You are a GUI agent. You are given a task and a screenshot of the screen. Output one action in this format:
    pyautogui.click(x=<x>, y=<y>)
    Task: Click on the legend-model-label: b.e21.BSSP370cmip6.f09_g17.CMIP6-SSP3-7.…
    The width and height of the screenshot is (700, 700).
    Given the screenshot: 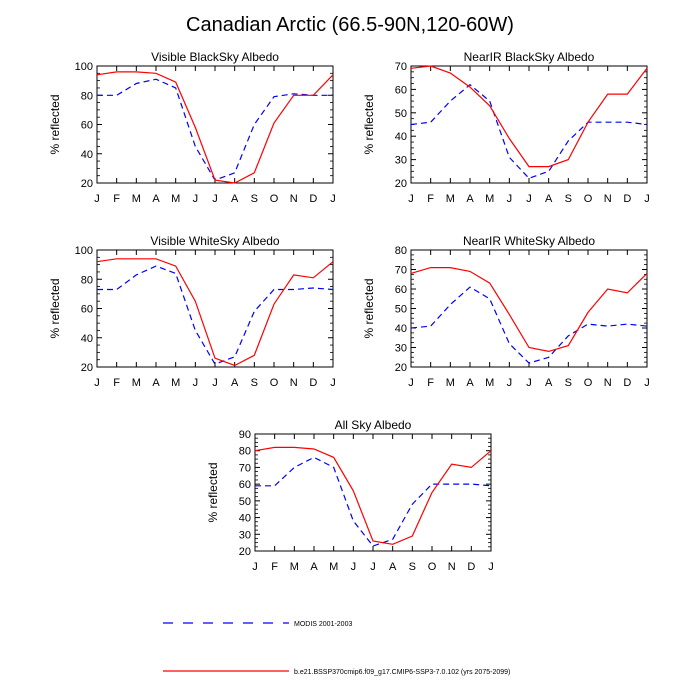 What is the action you would take?
    pyautogui.click(x=402, y=672)
    